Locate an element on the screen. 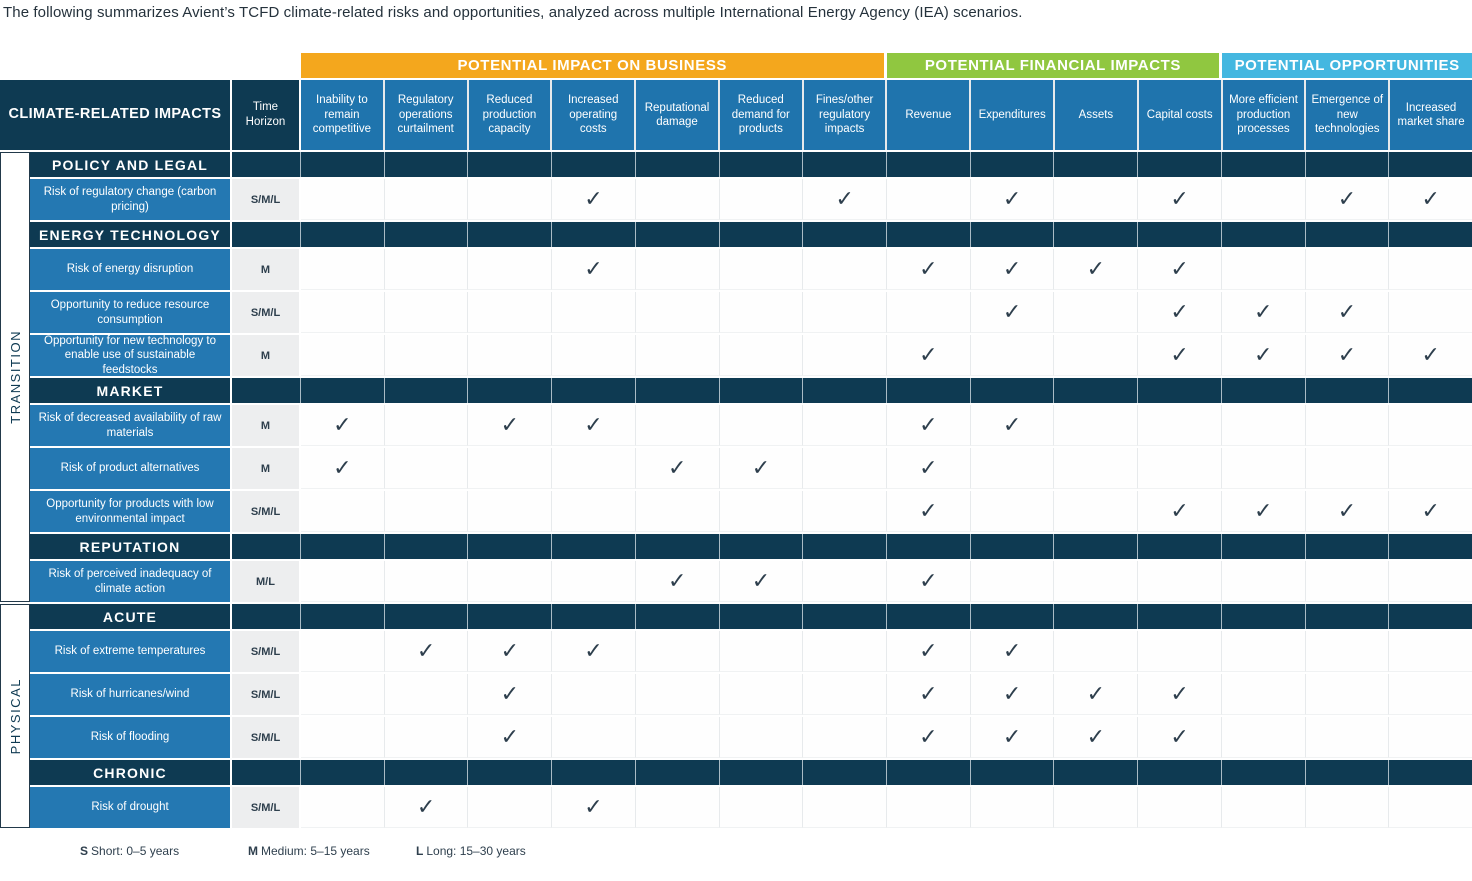 This screenshot has height=881, width=1472. table-row: Risk of drought S/M/L ✓ ✓ is located at coordinates (751, 807).